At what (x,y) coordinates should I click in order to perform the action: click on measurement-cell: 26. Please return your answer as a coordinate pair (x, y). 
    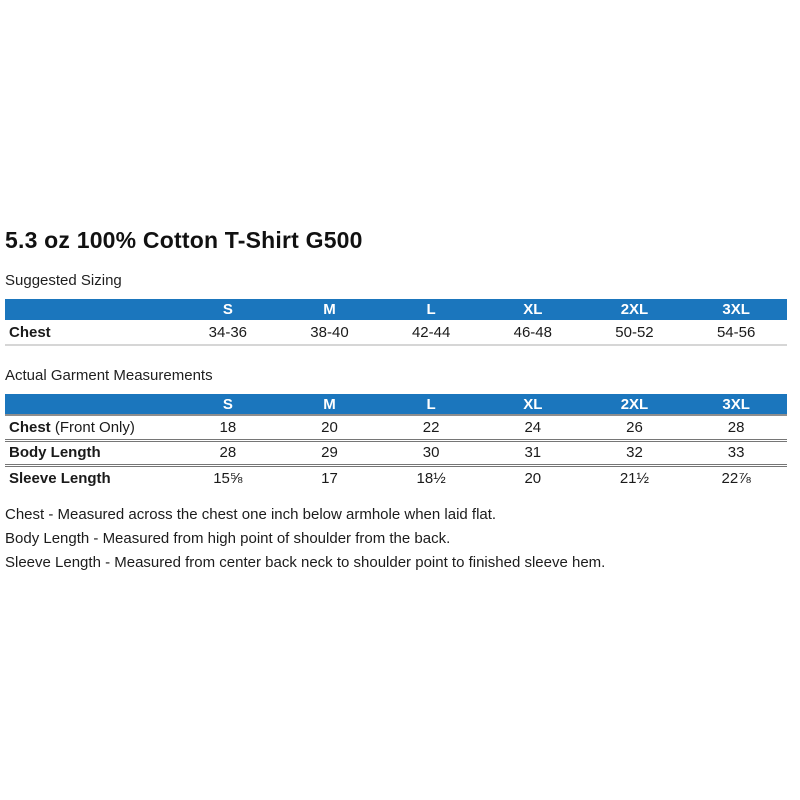
    Looking at the image, I should click on (634, 428).